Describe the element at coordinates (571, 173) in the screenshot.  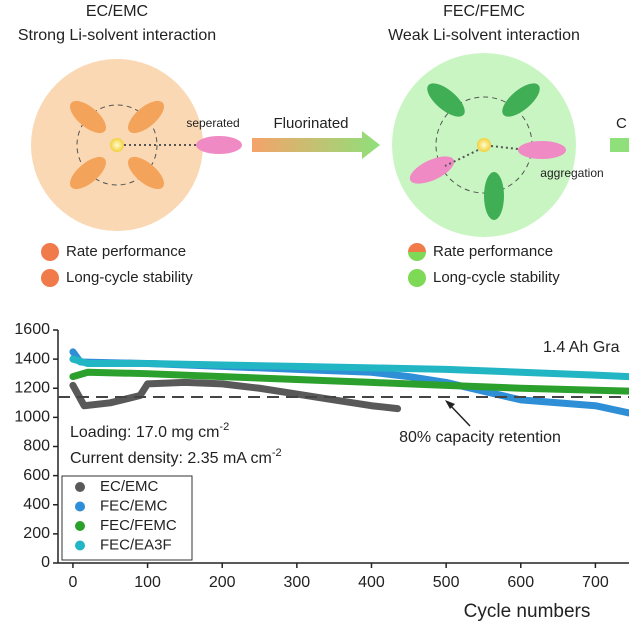
I see `aggregation-label: aggregation` at that location.